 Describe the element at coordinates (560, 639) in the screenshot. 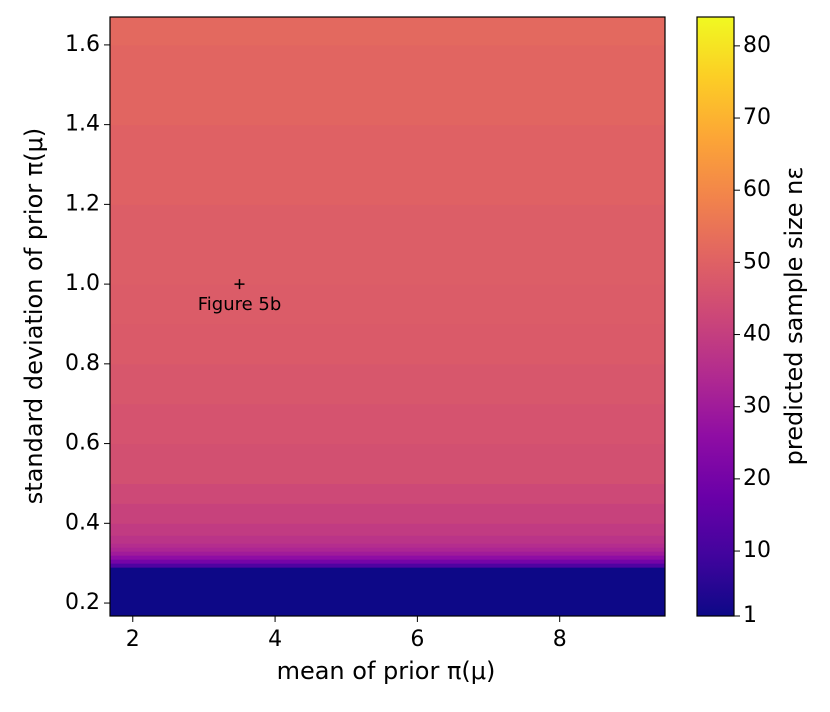

I see `x-tick-label: 8` at that location.